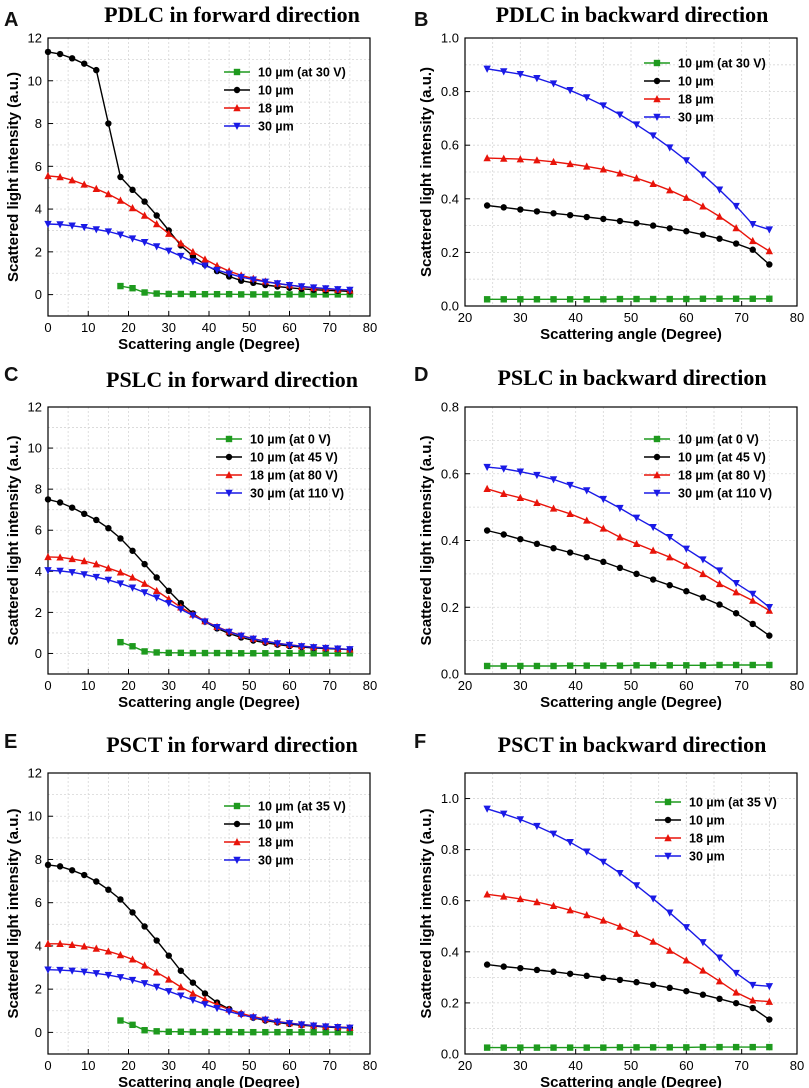 The image size is (809, 1088). I want to click on y-tick-label: 0.2, so click(450, 1002).